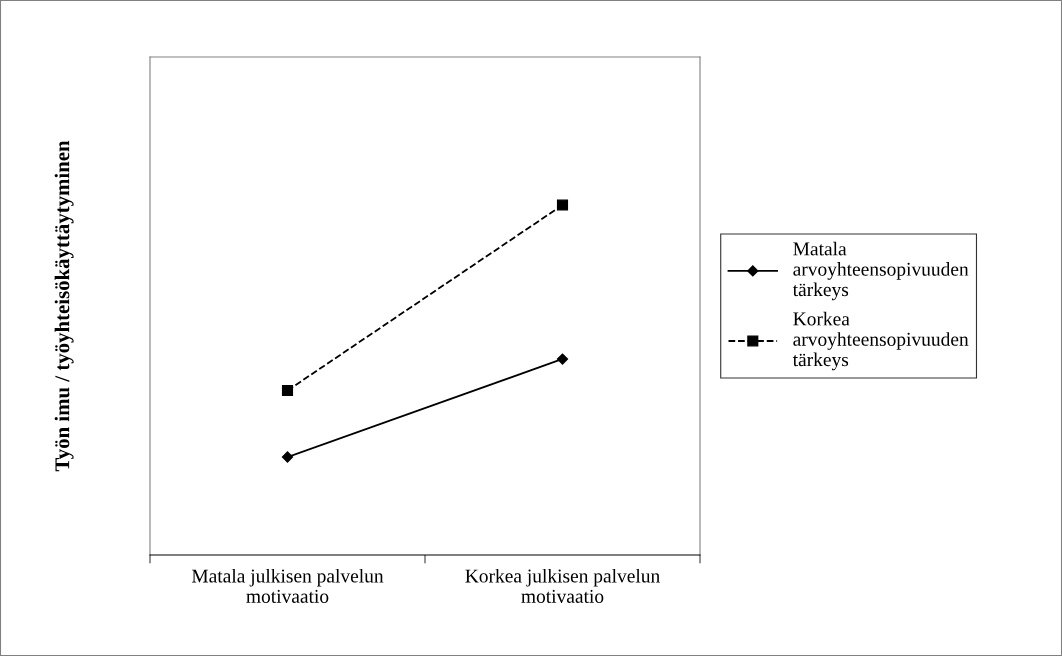 The height and width of the screenshot is (656, 1062). Describe the element at coordinates (880, 271) in the screenshot. I see `legend-label: Matala arvoyhteensopivuuden tärkeys` at that location.